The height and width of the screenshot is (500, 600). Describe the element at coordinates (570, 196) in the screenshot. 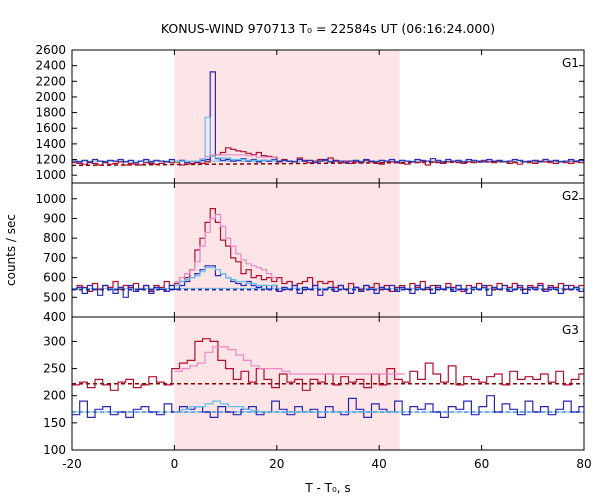

I see `panel-label: G2` at that location.